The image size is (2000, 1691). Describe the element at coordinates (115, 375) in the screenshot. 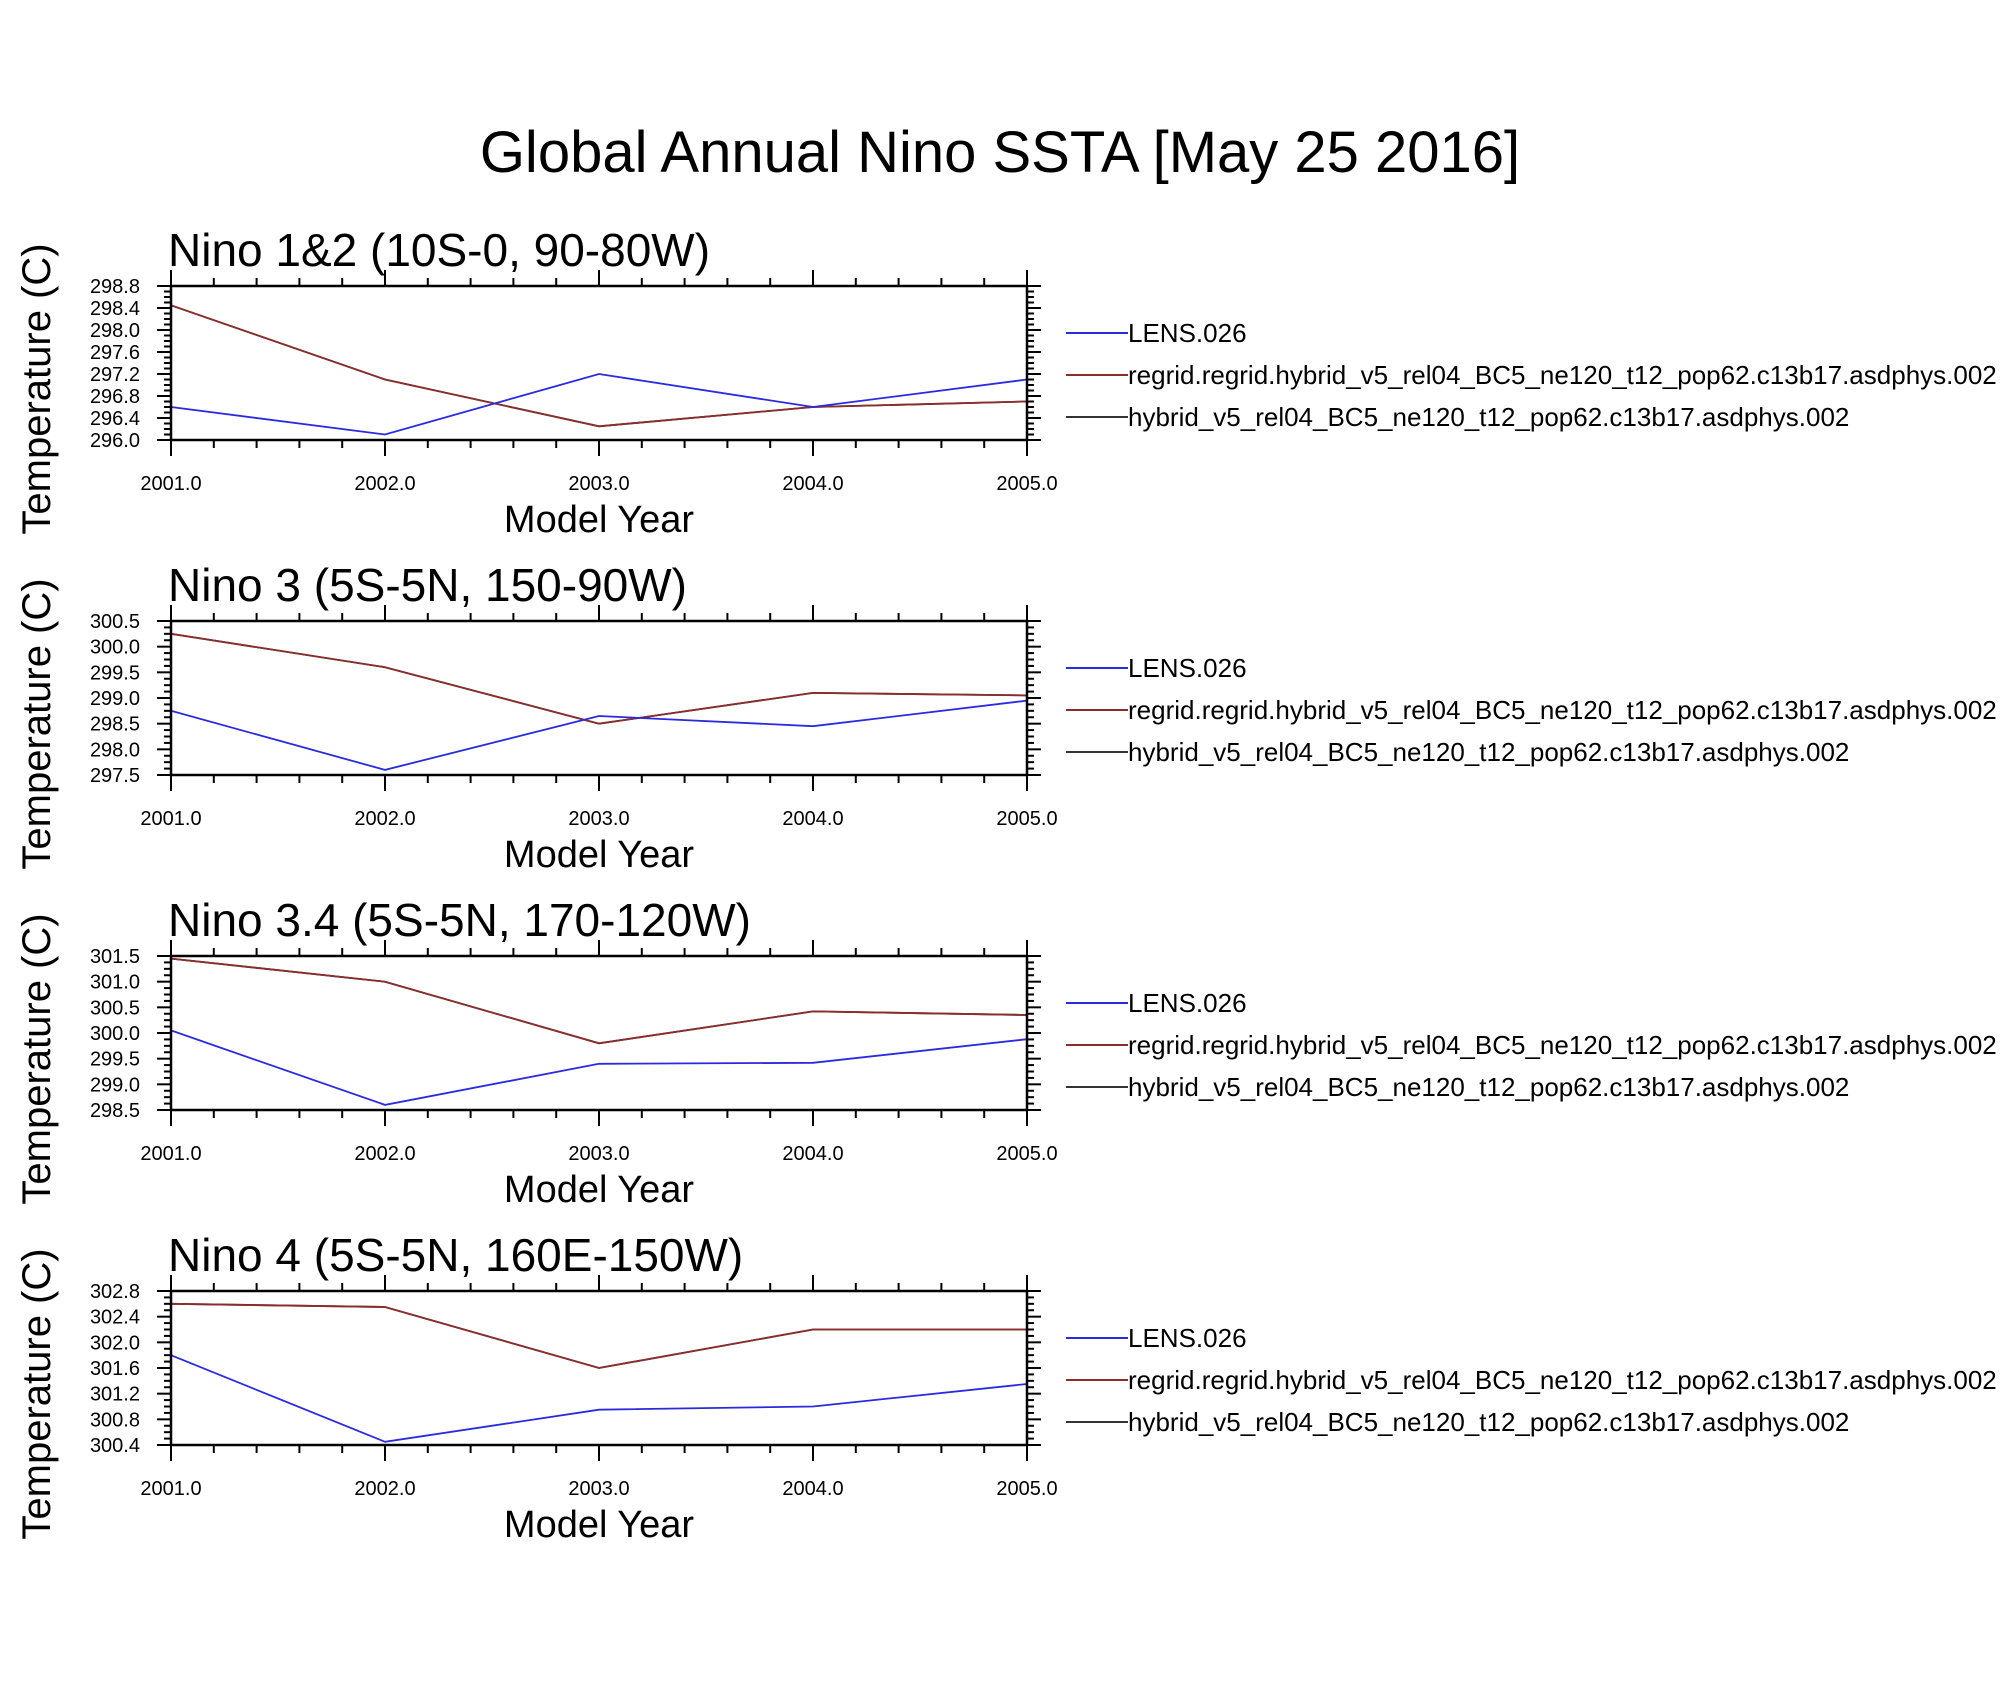

I see `y-tick-label: 297.2` at that location.